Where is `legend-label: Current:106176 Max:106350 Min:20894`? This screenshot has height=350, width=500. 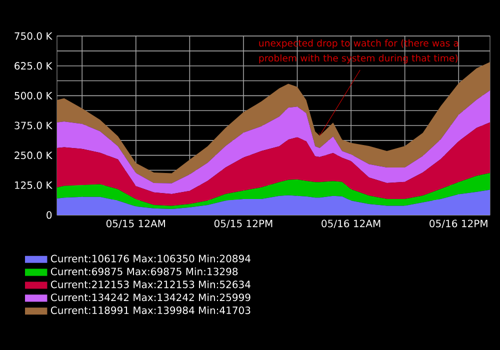 legend-label: Current:106176 Max:106350 Min:20894 is located at coordinates (150, 258).